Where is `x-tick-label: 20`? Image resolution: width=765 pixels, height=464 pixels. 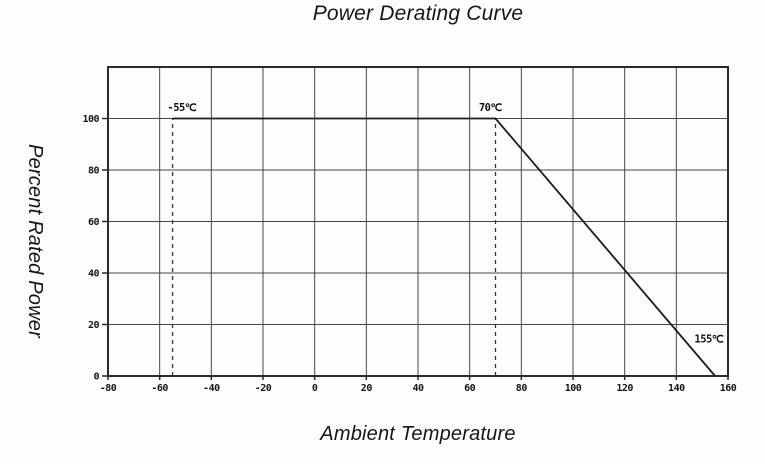
x-tick-label: 20 is located at coordinates (367, 388).